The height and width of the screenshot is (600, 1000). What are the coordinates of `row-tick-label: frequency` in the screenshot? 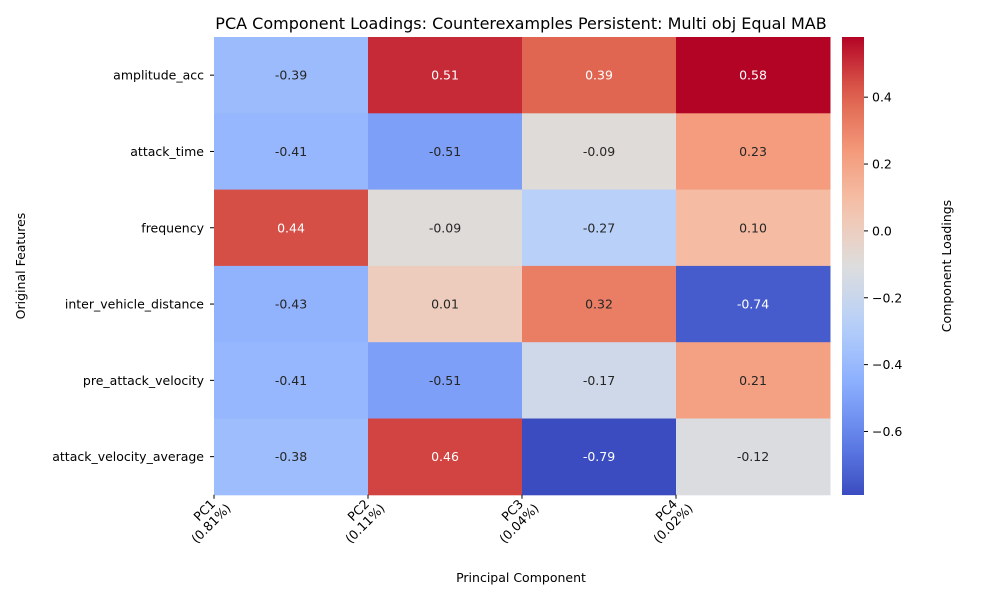 It's located at (172, 227).